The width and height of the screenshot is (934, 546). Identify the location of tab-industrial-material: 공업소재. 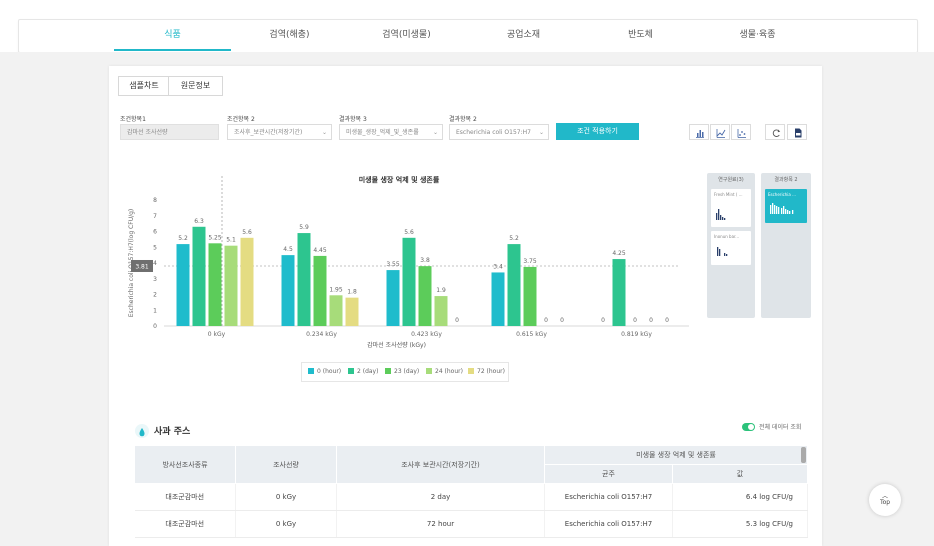
(523, 35).